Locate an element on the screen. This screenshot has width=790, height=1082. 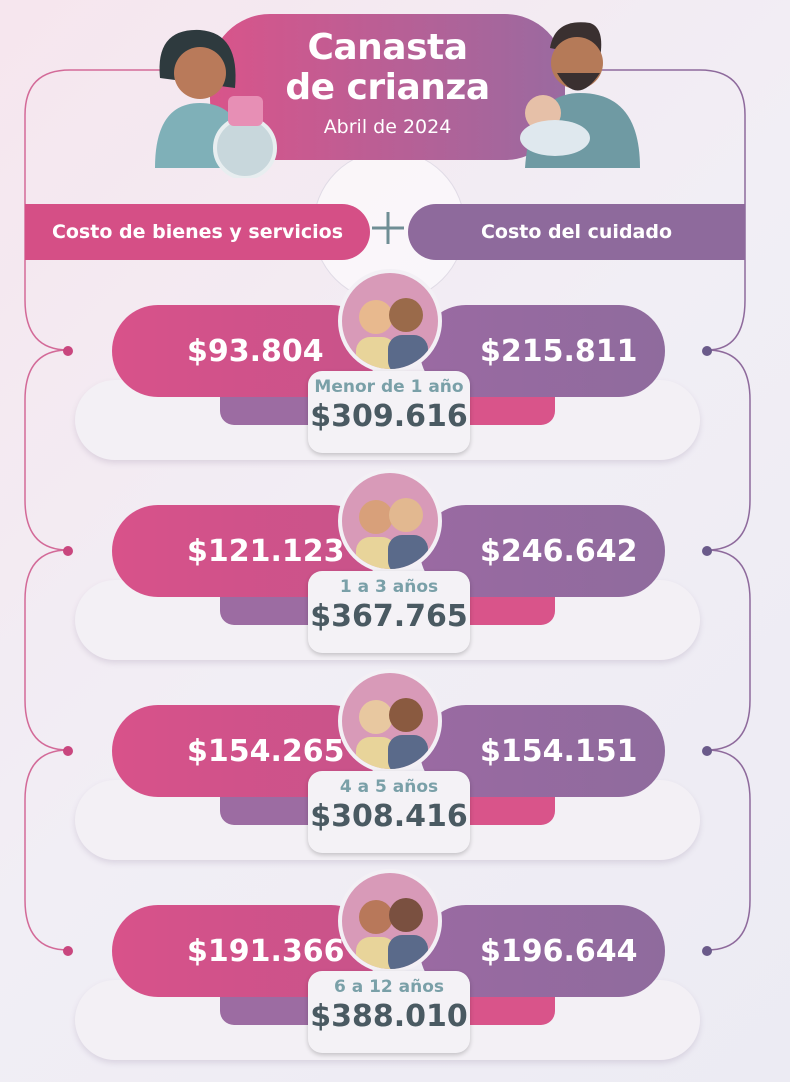
age-total-box: 4 a 5 años $308.416 is located at coordinates (389, 812).